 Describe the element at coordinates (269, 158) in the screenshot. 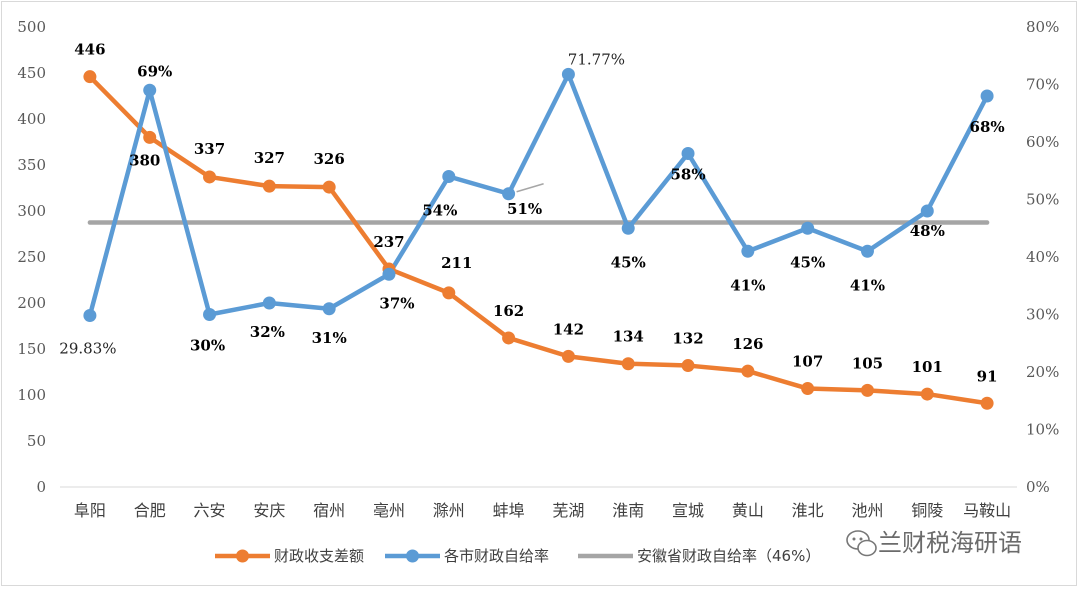

I see `balance-data-label: 327` at that location.